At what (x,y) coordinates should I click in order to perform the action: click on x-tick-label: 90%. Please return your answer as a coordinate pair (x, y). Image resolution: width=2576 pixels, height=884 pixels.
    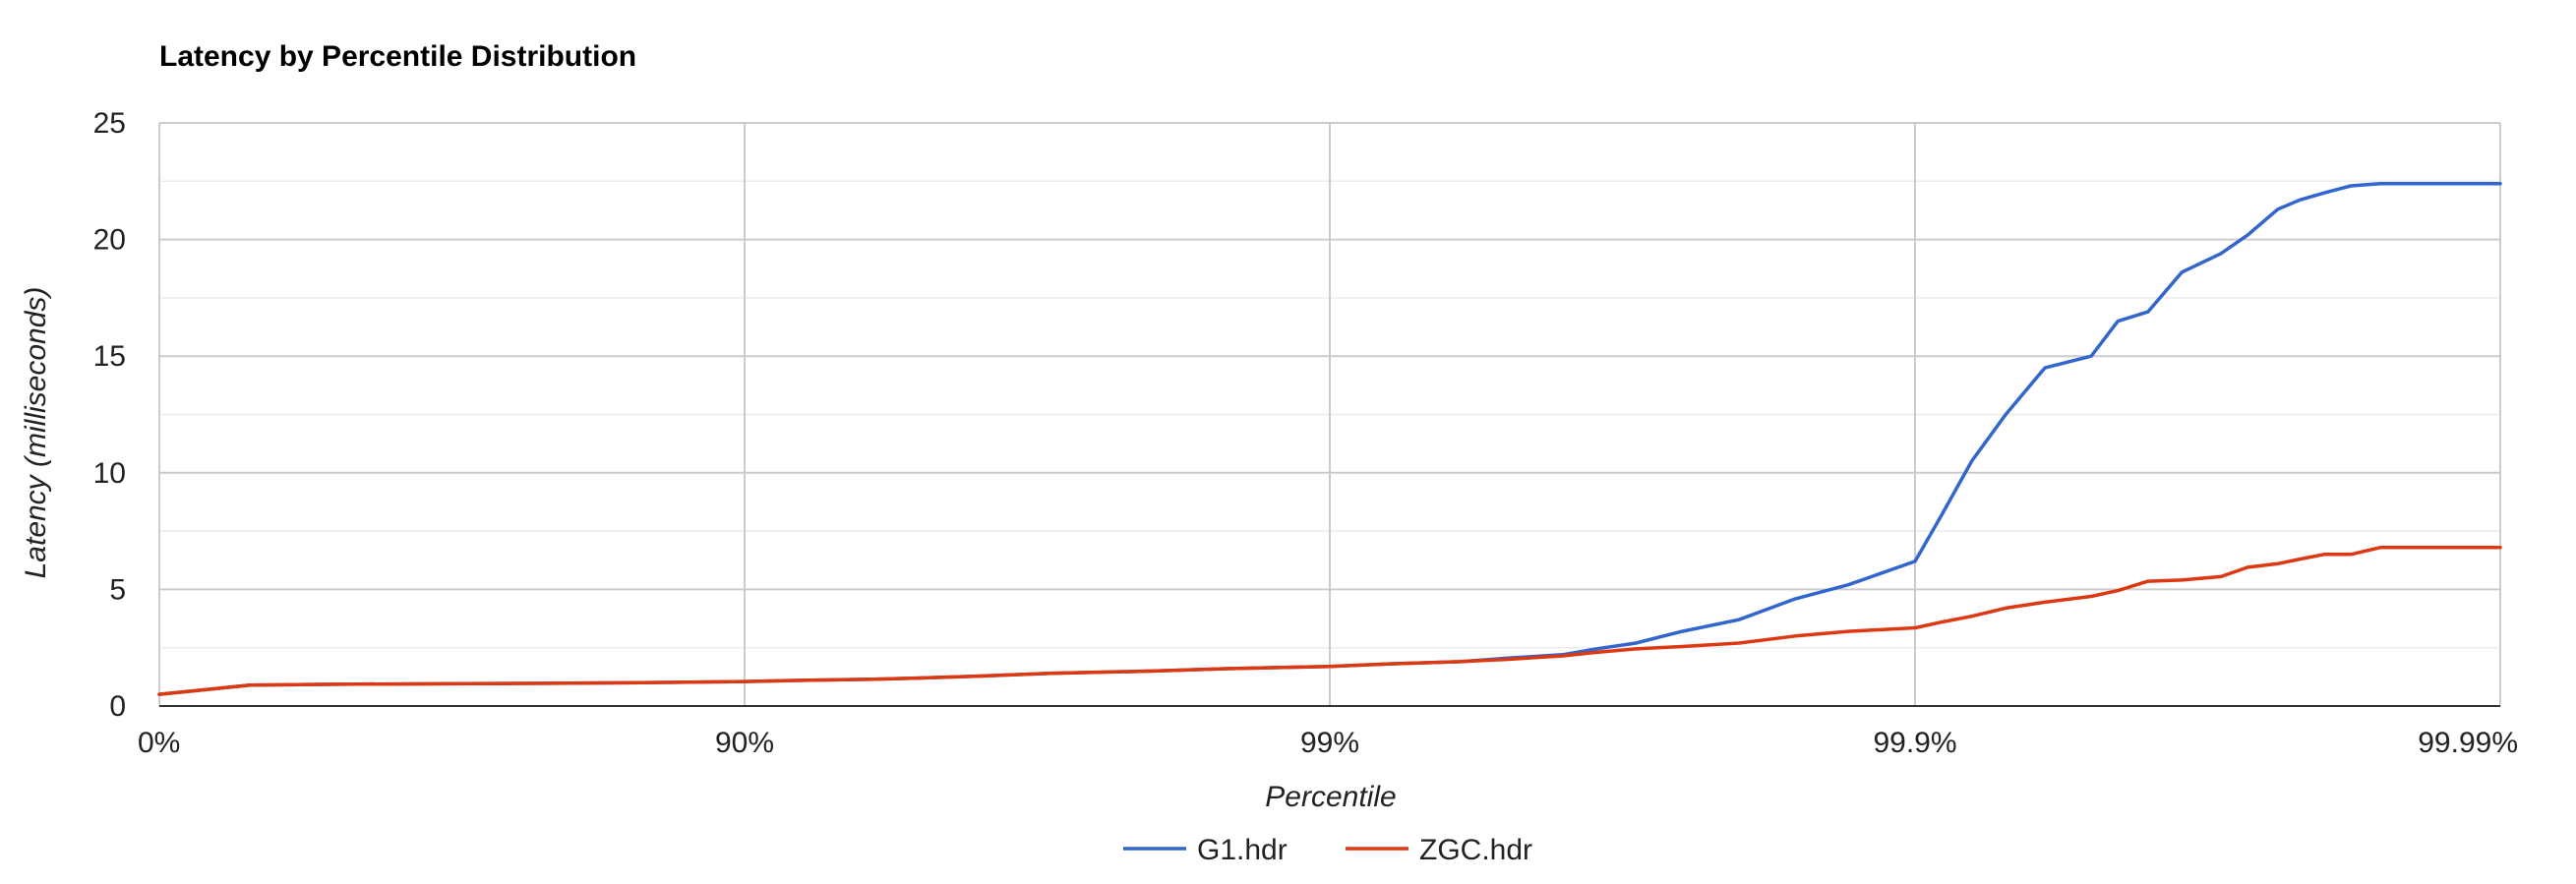
    Looking at the image, I should click on (744, 743).